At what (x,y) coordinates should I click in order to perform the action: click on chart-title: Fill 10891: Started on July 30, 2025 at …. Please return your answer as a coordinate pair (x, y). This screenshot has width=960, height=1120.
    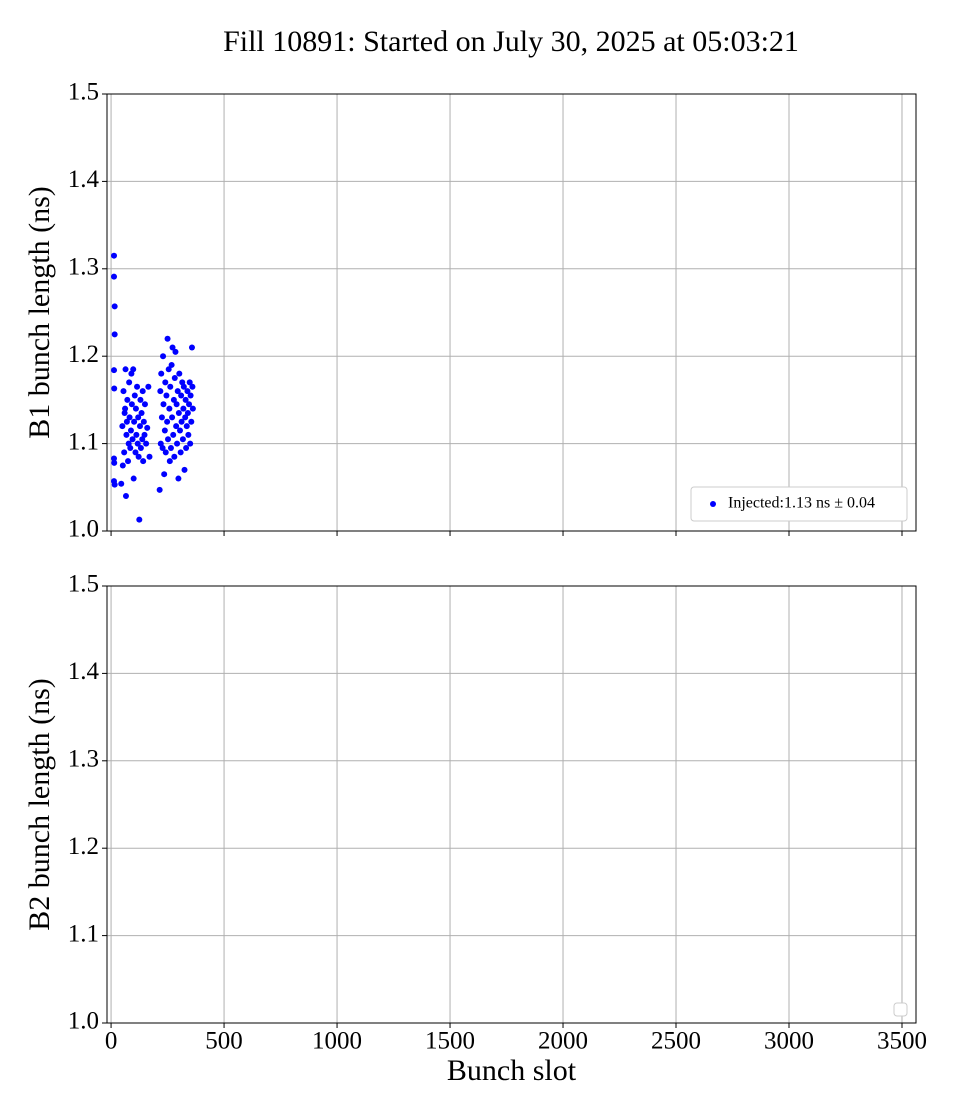
    Looking at the image, I should click on (511, 41).